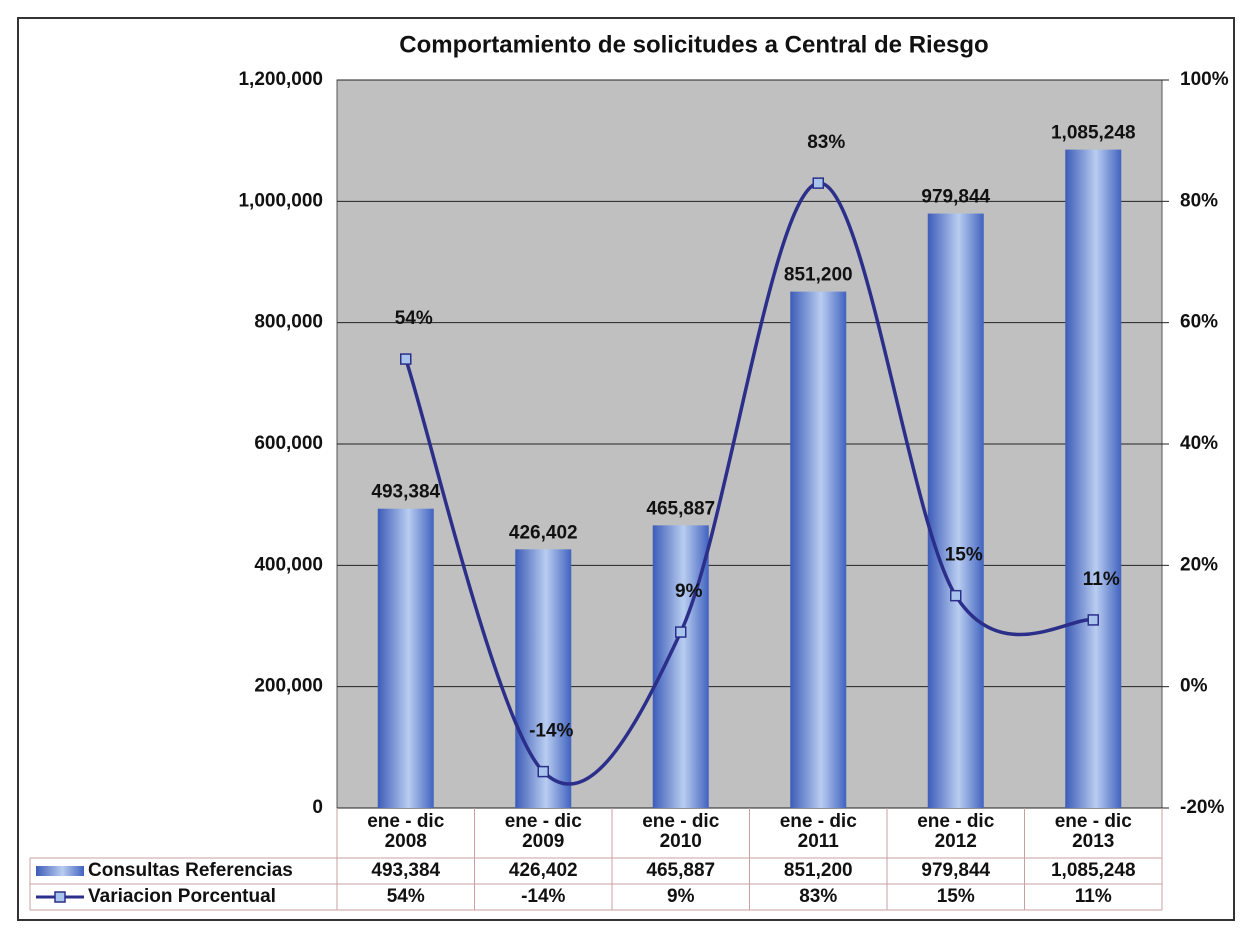 The width and height of the screenshot is (1252, 938). What do you see at coordinates (414, 318) in the screenshot?
I see `line-label: 54%` at bounding box center [414, 318].